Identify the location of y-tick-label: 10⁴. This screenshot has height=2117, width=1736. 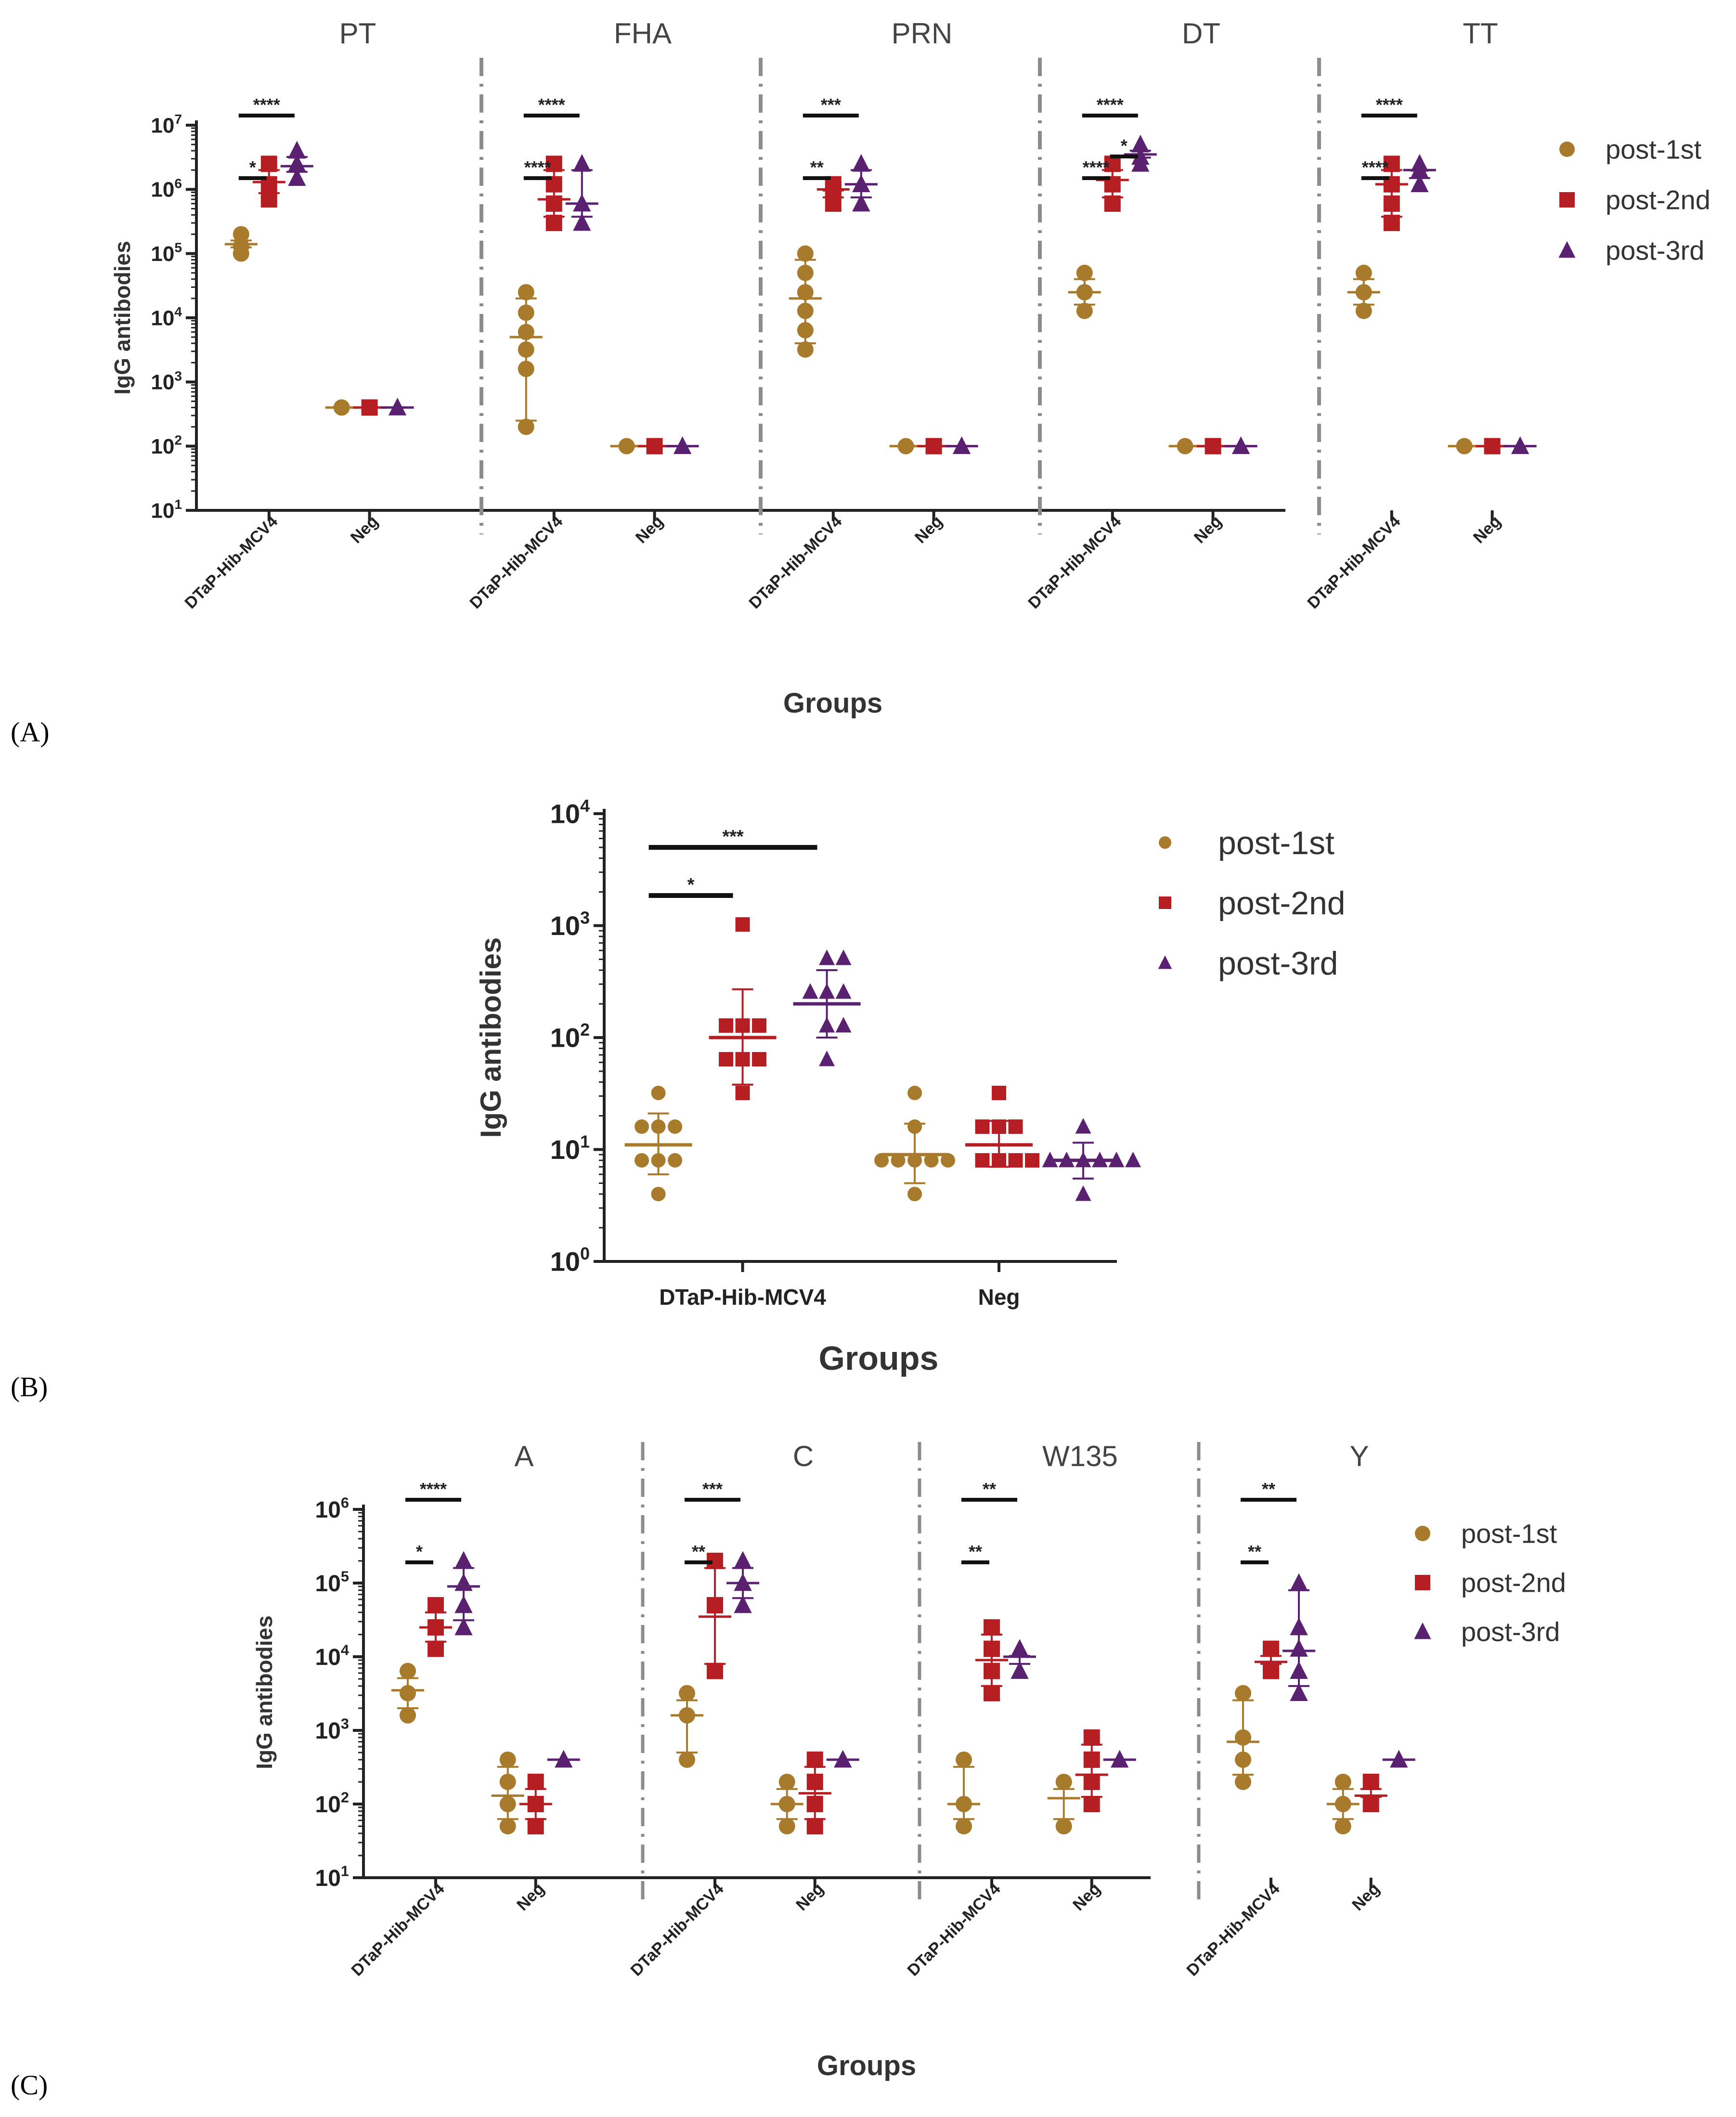
(167, 317).